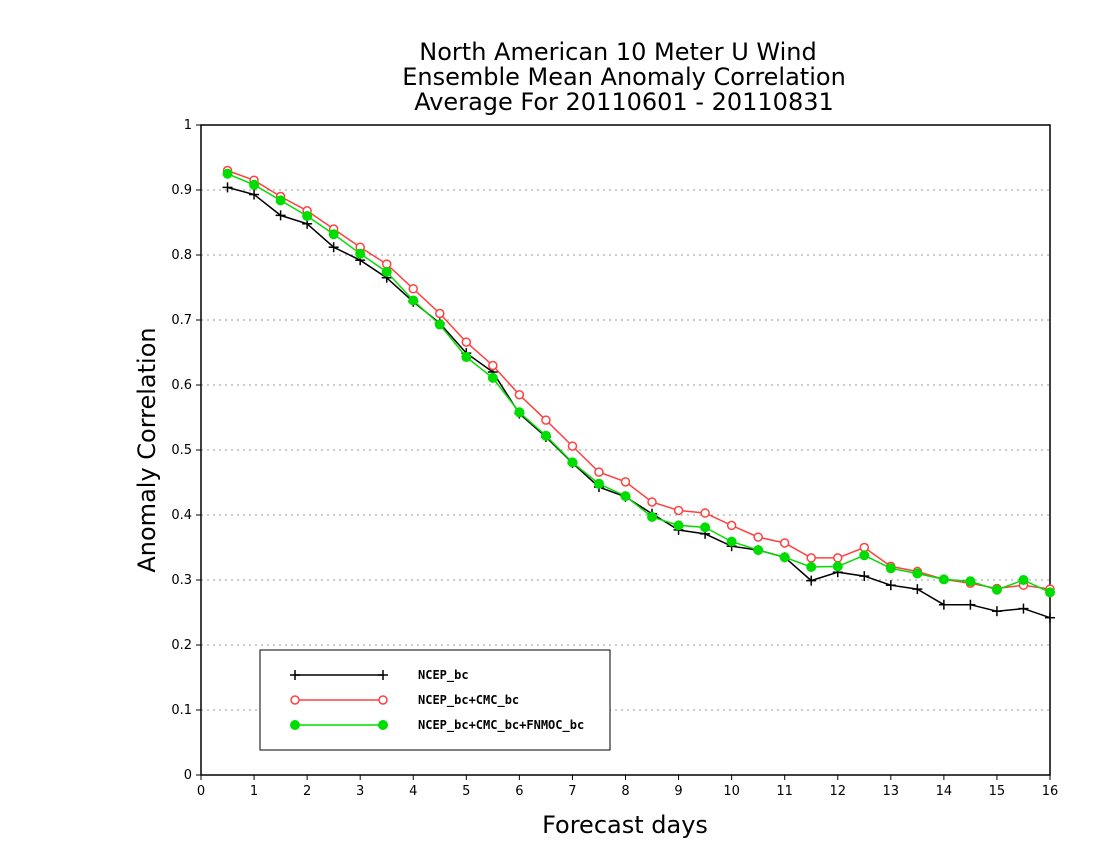  I want to click on chart-title-line-3: Average For 20110601 - 20110831, so click(624, 102).